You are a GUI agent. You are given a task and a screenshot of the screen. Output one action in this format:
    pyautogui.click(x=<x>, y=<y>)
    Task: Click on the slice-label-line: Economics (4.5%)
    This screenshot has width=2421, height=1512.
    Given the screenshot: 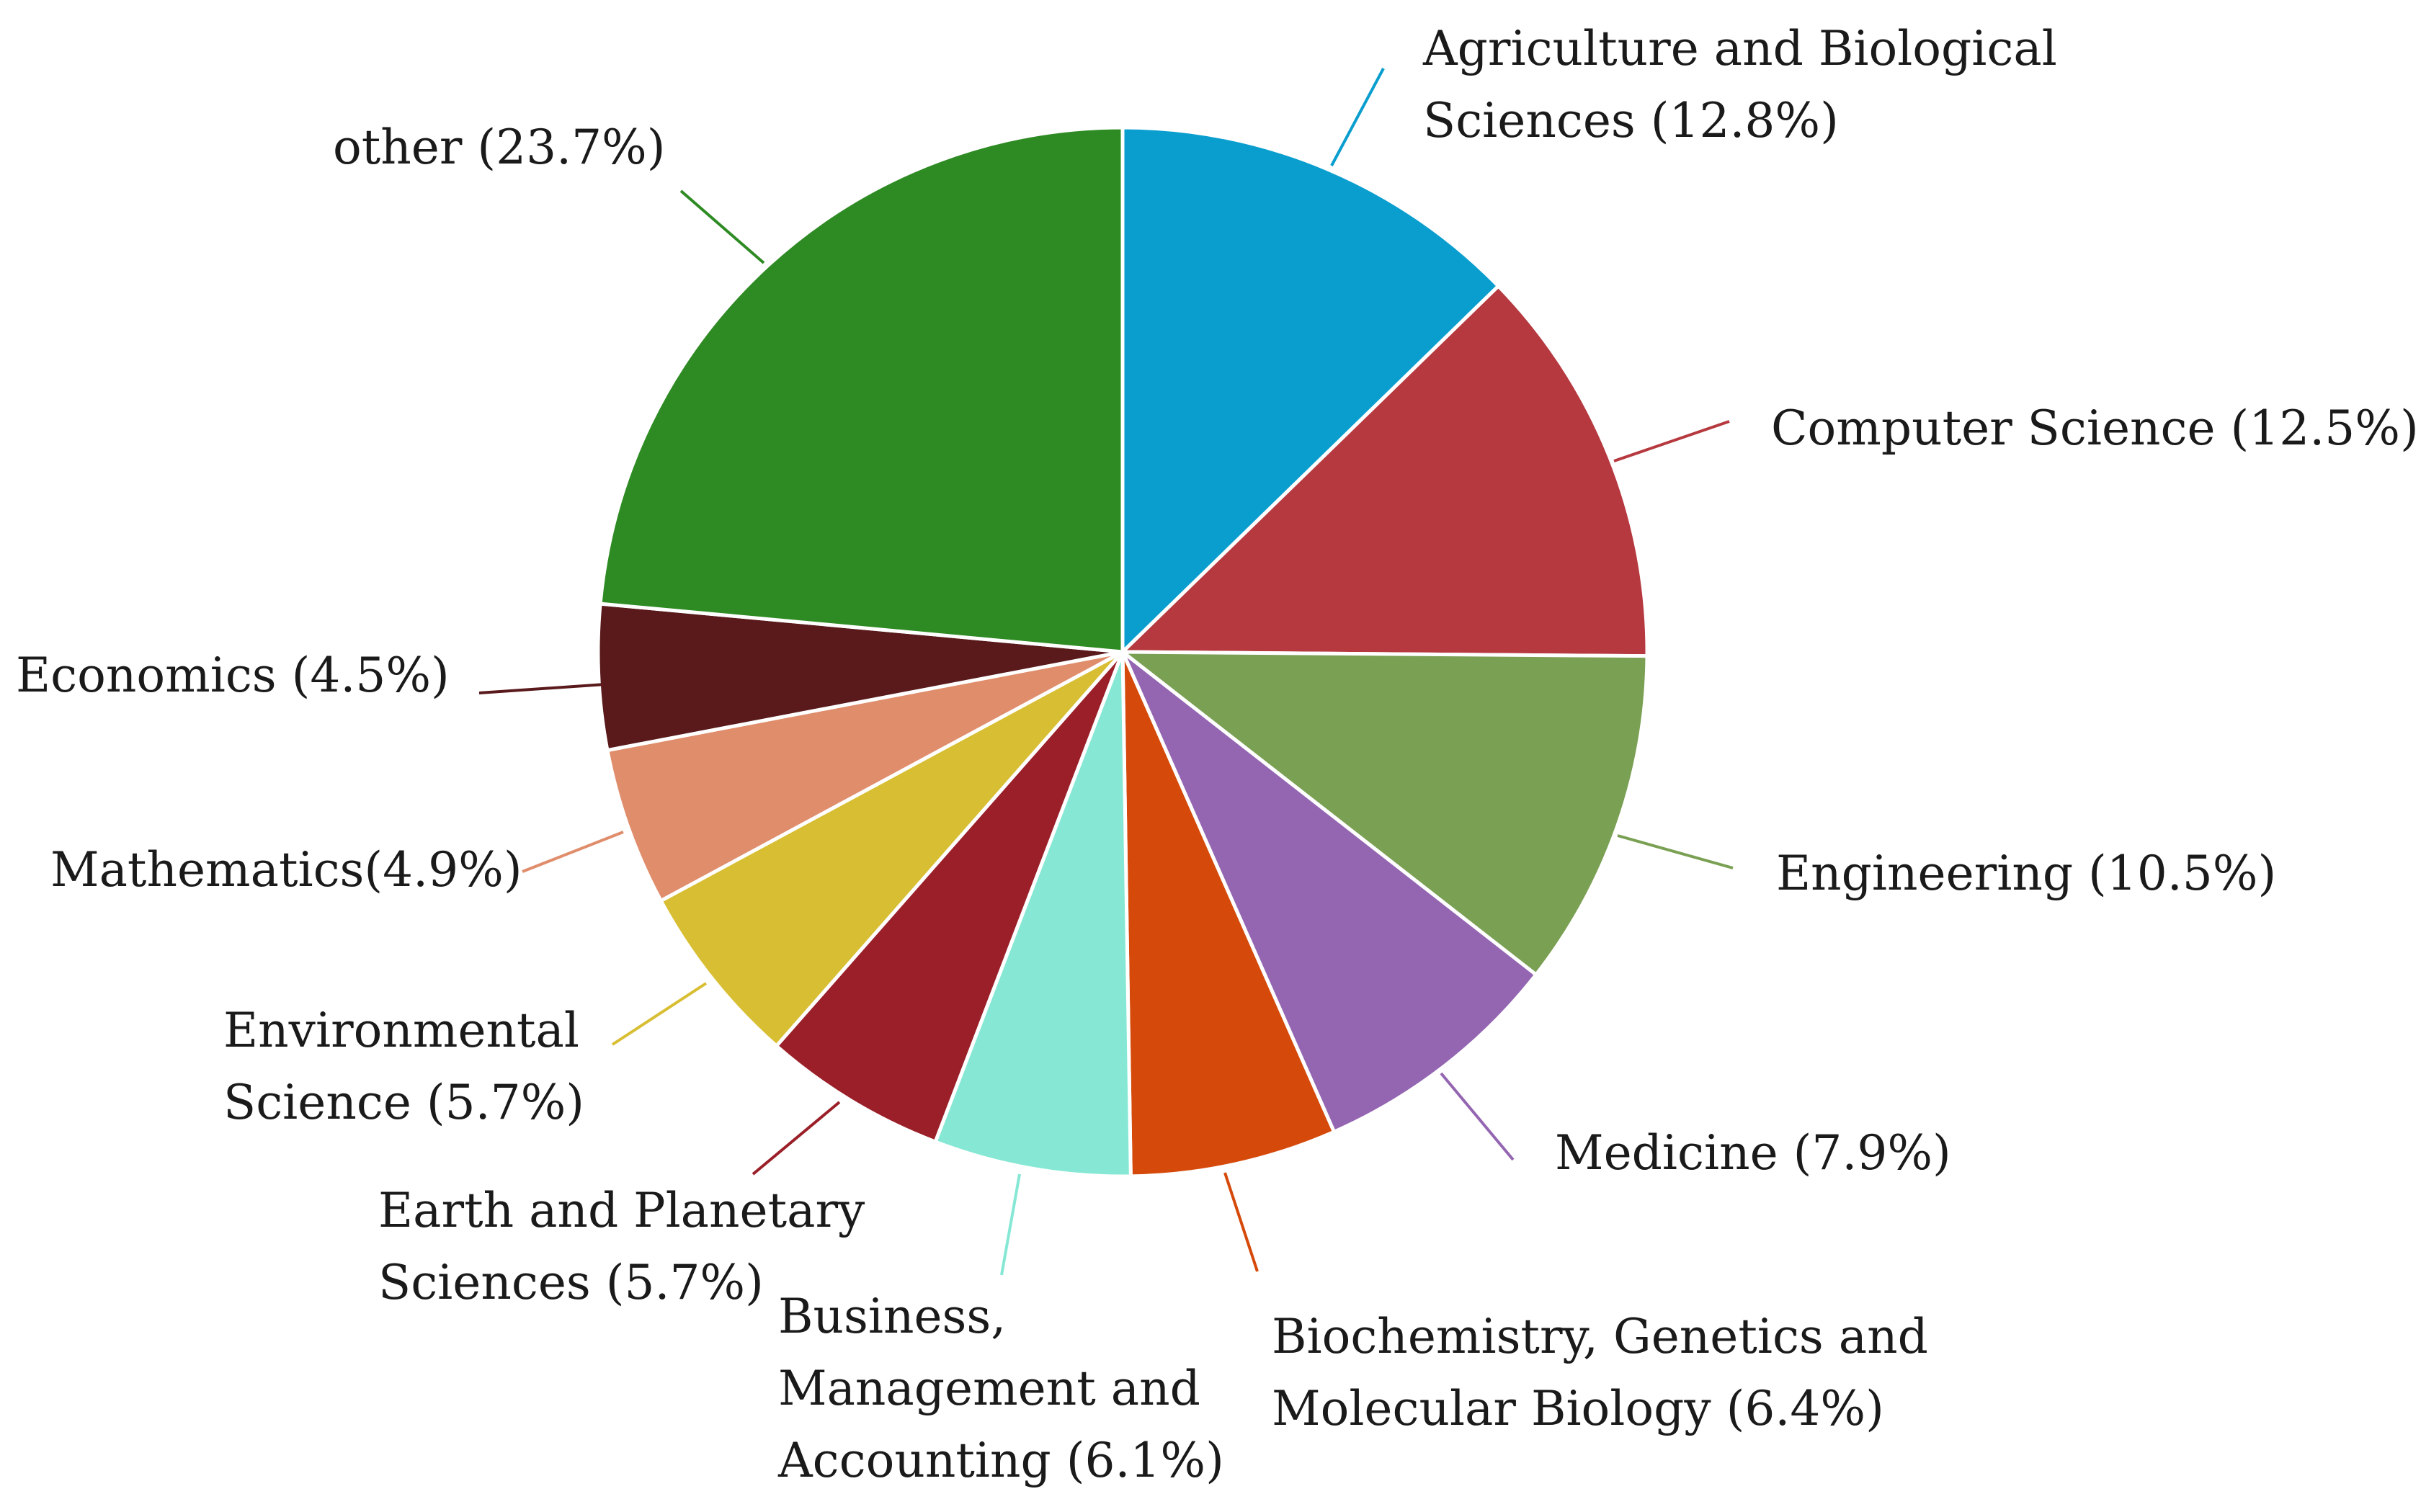 What is the action you would take?
    pyautogui.click(x=233, y=675)
    